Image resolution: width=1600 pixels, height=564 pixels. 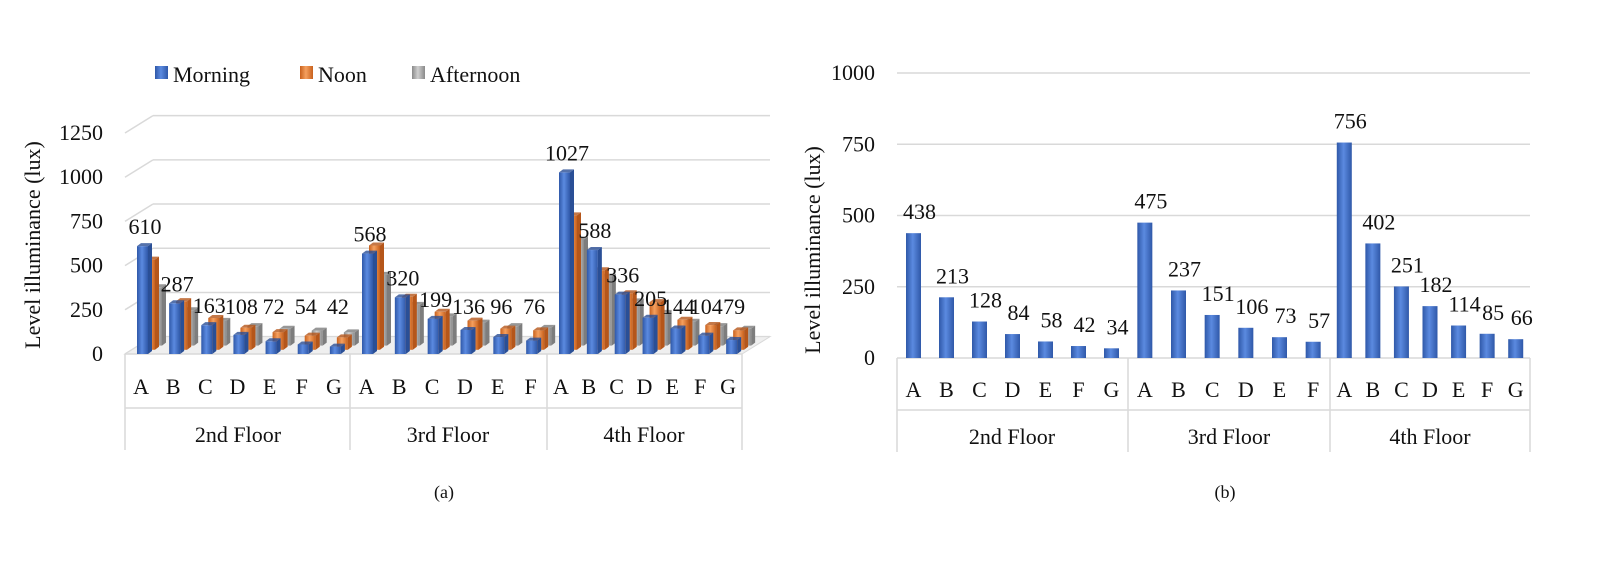 I want to click on data-label: 34, so click(x=1118, y=326).